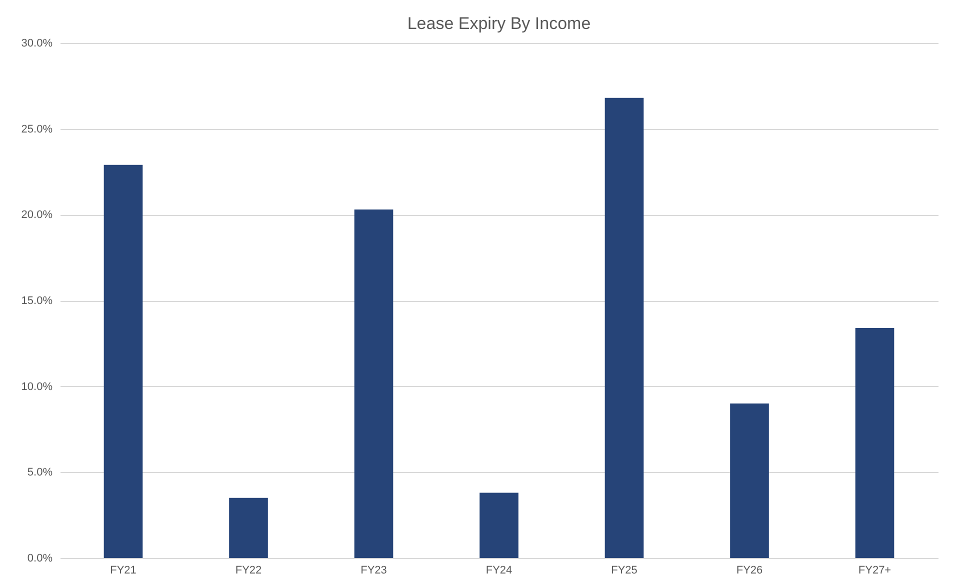 Image resolution: width=958 pixels, height=585 pixels. What do you see at coordinates (749, 570) in the screenshot?
I see `x-tick-label: FY26` at bounding box center [749, 570].